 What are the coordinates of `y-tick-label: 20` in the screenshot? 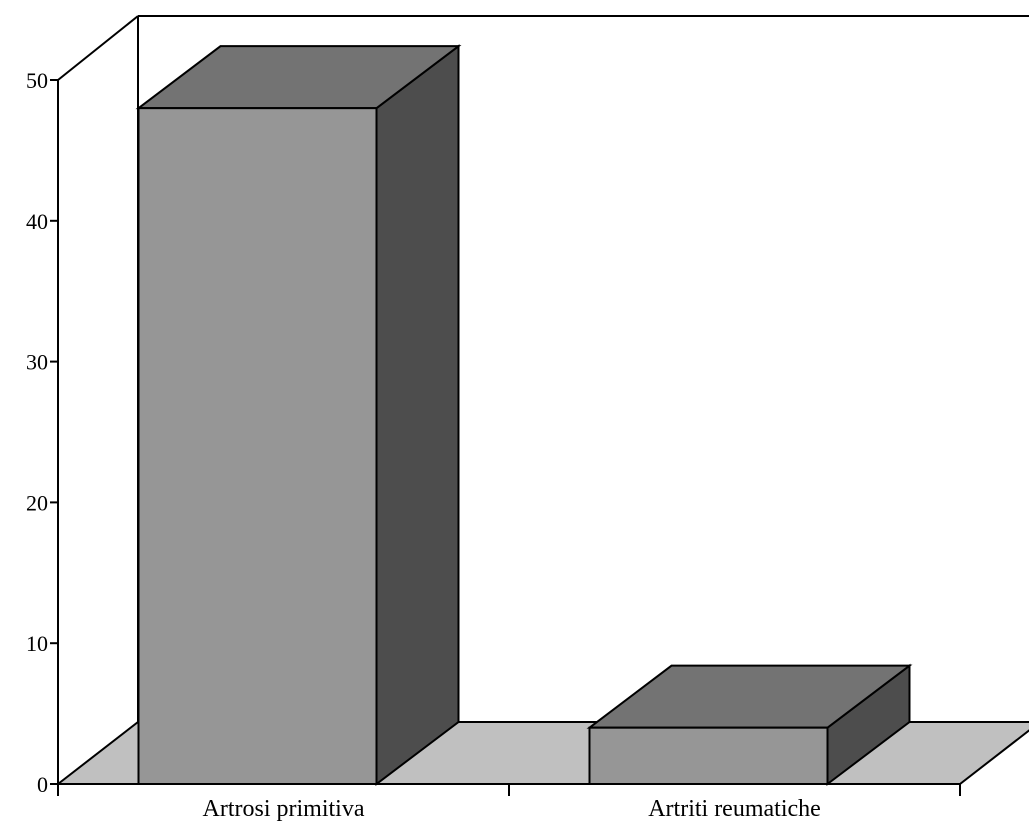 It's located at (37, 502).